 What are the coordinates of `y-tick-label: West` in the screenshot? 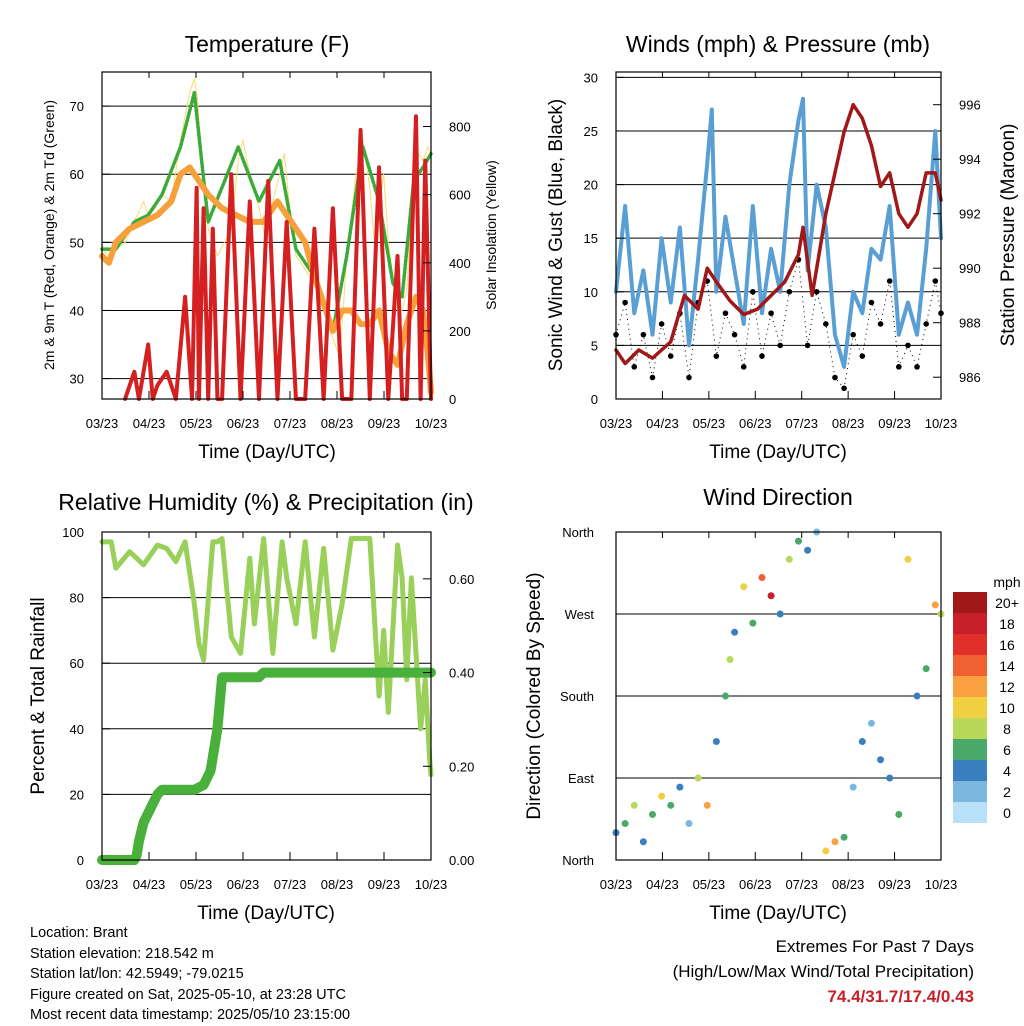 It's located at (580, 614).